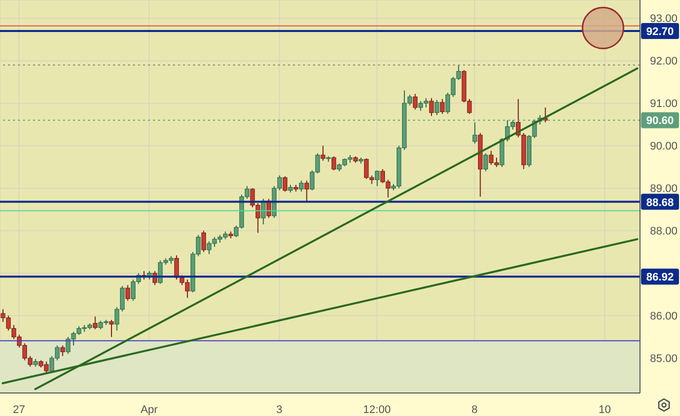 This screenshot has height=416, width=680. What do you see at coordinates (664, 146) in the screenshot?
I see `y-tick-label: 90.00` at bounding box center [664, 146].